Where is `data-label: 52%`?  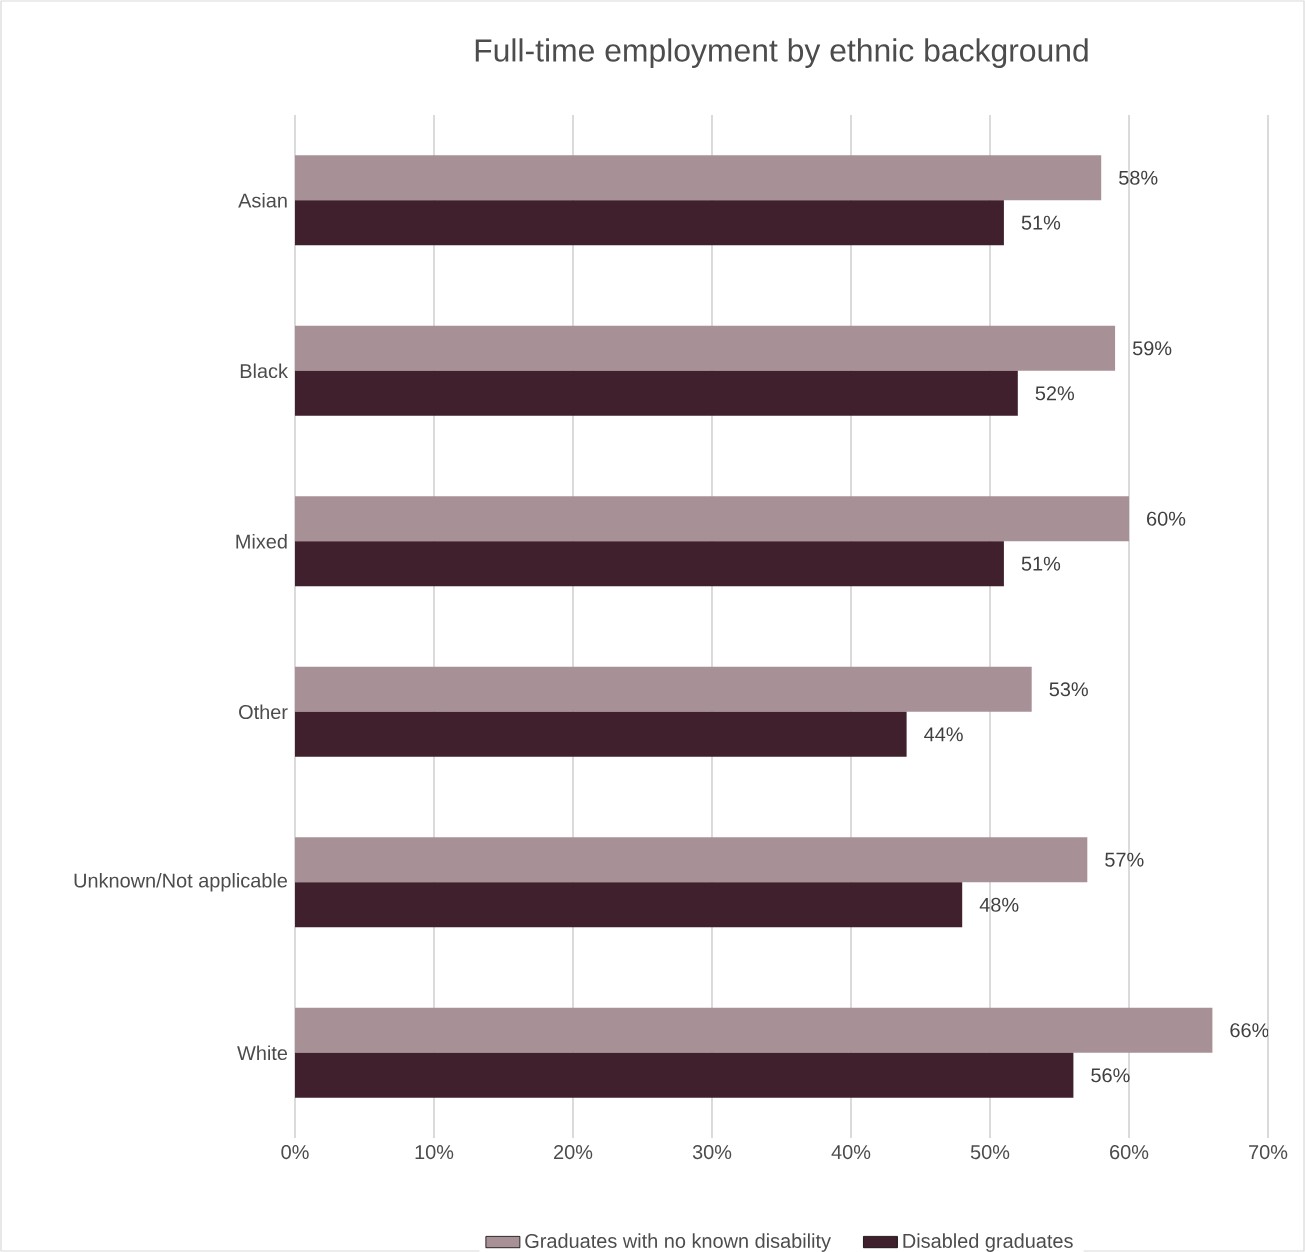 data-label: 52% is located at coordinates (1055, 393).